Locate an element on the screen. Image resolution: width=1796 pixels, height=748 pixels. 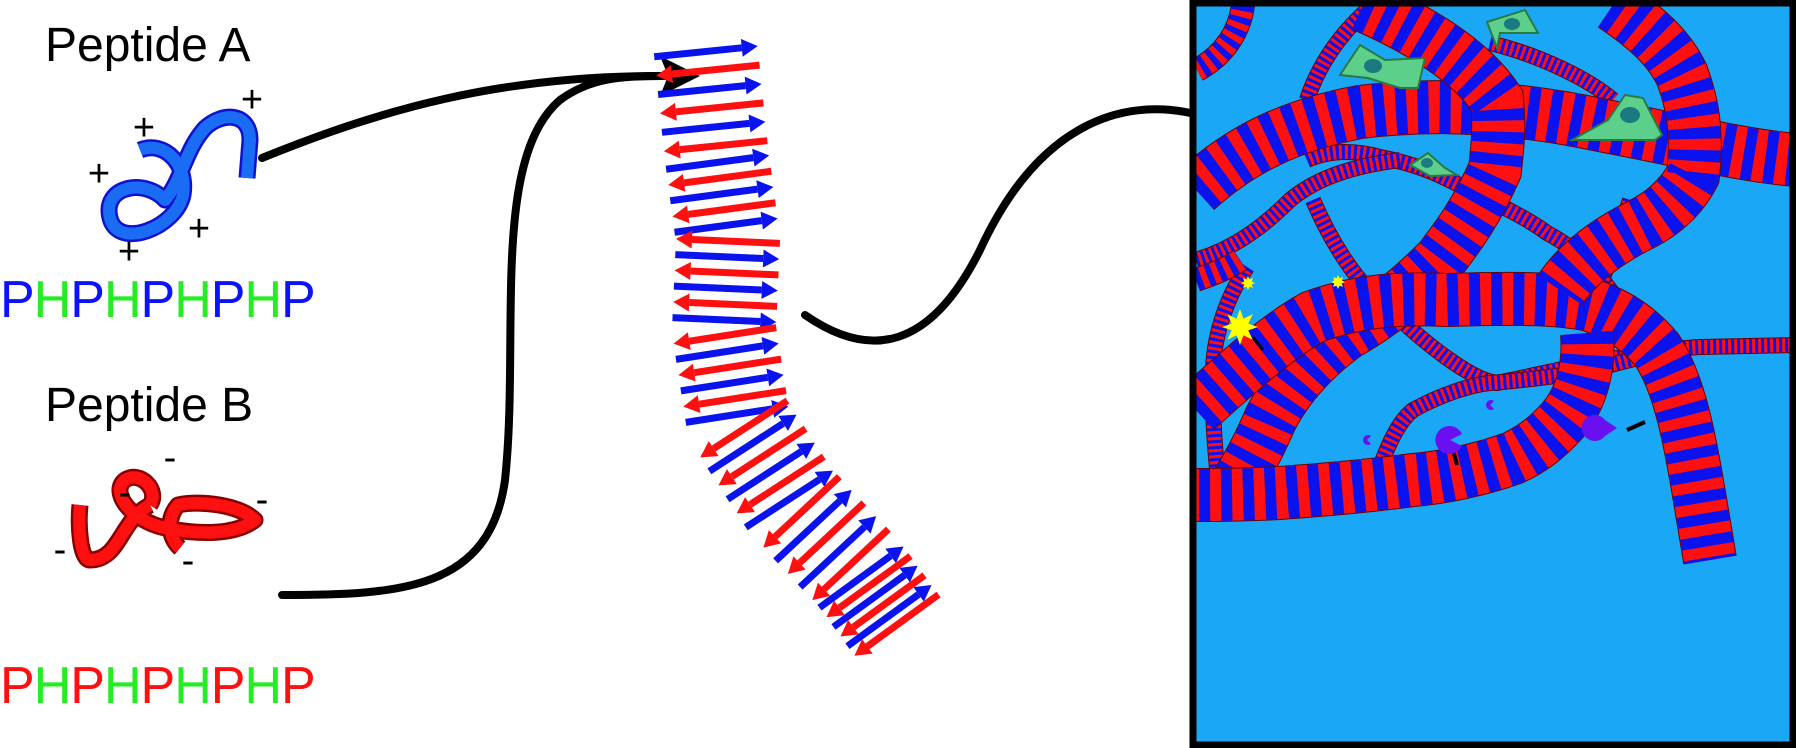
peptide-b-sequence: PHPHPHPHP is located at coordinates (158, 686).